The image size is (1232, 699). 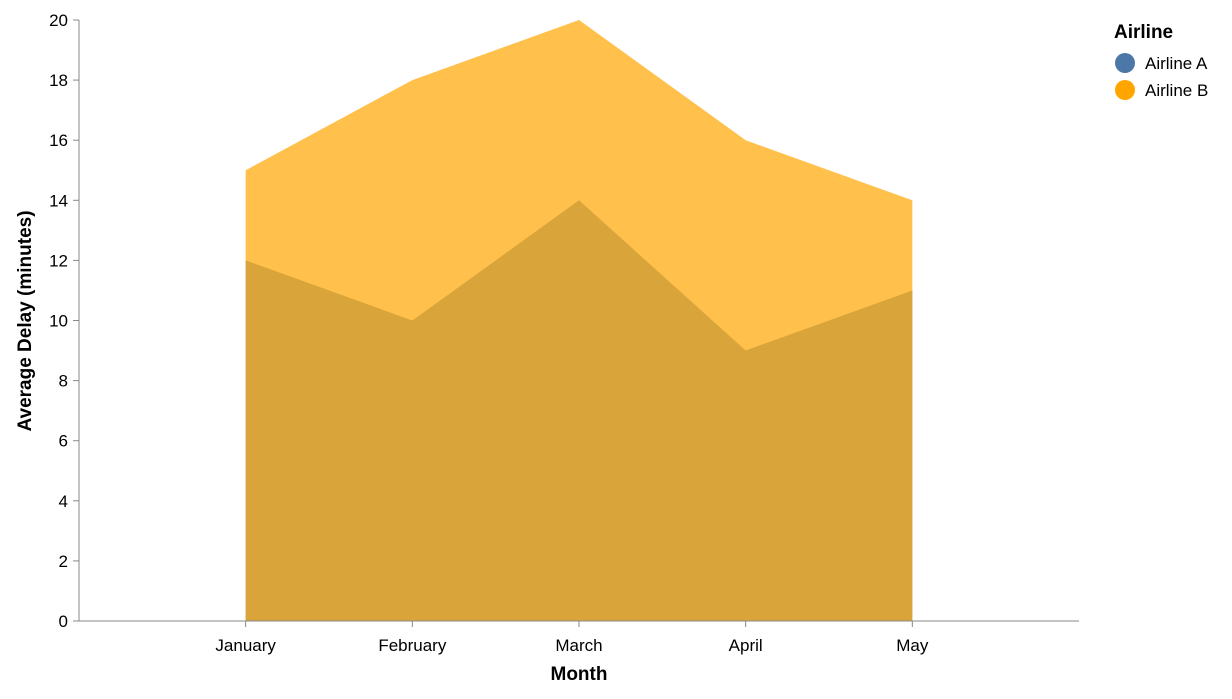 What do you see at coordinates (63, 501) in the screenshot?
I see `y-tick-label: 4` at bounding box center [63, 501].